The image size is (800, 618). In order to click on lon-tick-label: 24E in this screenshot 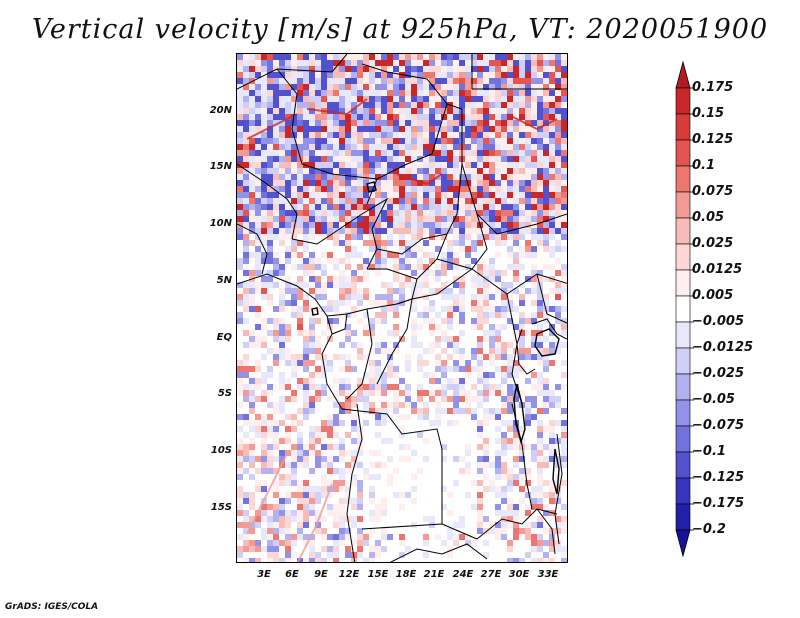, I will do `click(463, 574)`.